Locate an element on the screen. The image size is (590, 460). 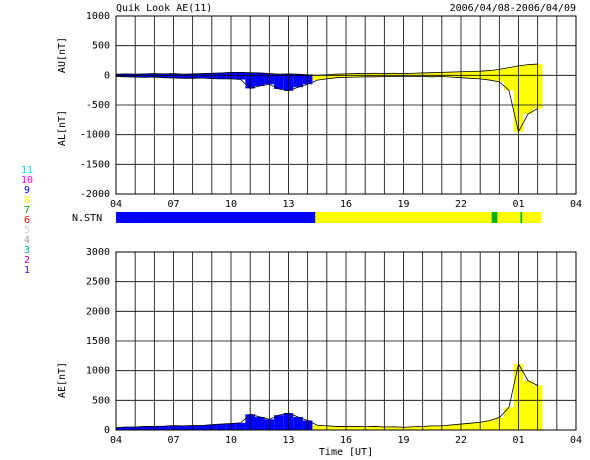
legend-count: 2 is located at coordinates (27, 260).